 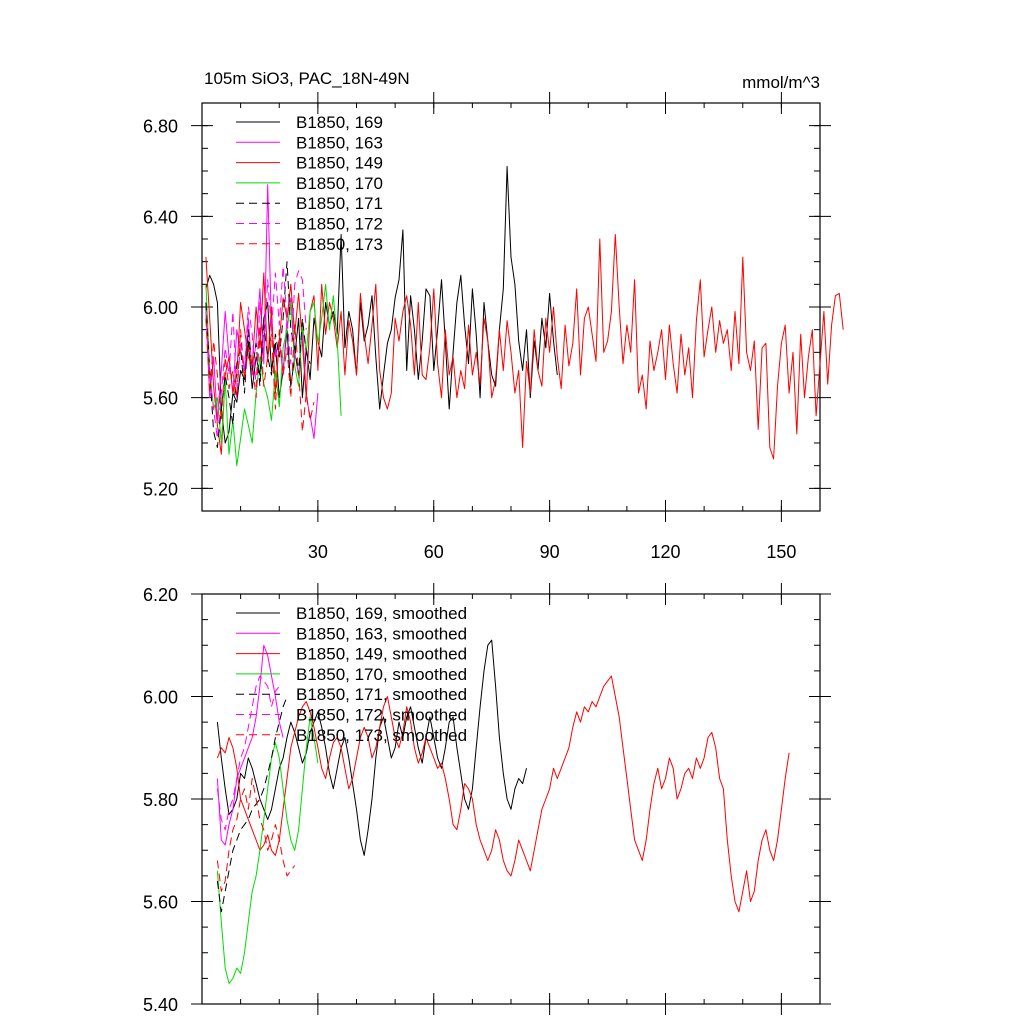 What do you see at coordinates (339, 224) in the screenshot?
I see `legend-label: B1850, 172` at bounding box center [339, 224].